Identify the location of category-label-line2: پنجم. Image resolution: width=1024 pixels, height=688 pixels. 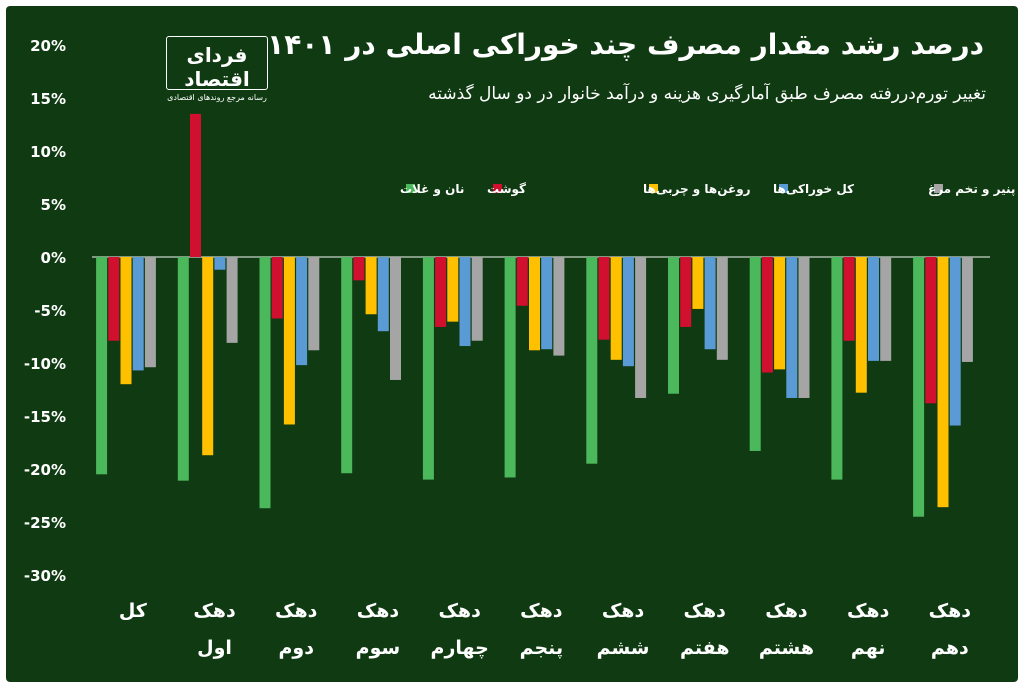
(541, 648).